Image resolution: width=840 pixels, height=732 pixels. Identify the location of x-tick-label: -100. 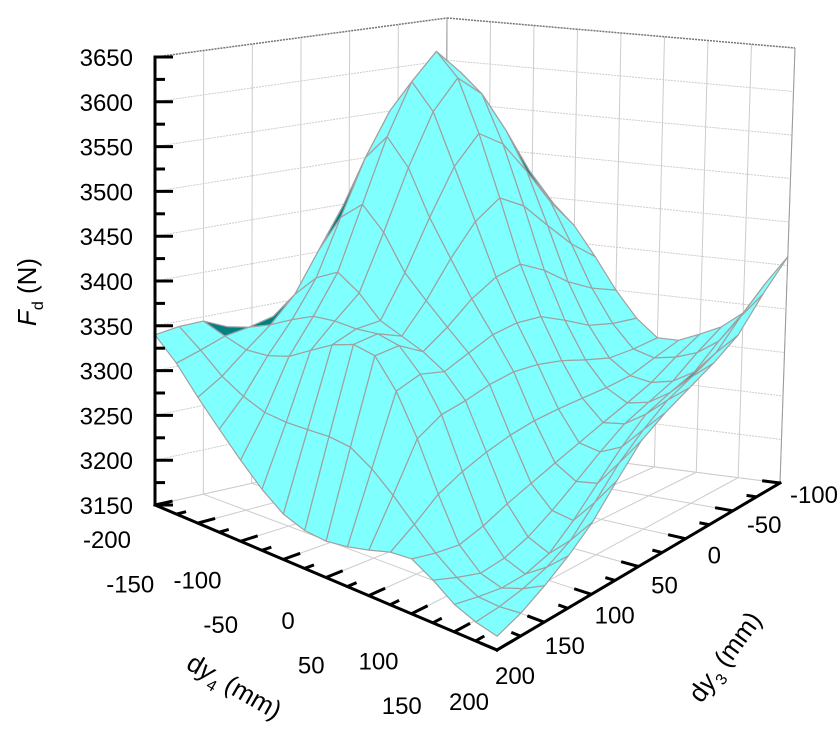
(197, 581).